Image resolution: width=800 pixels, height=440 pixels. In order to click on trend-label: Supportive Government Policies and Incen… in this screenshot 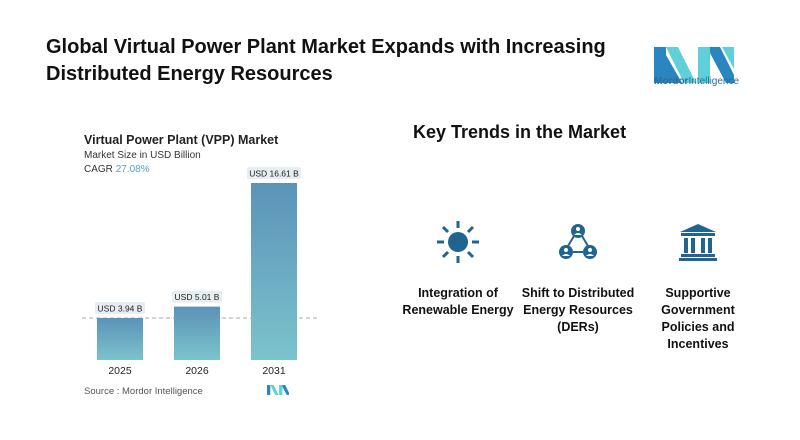, I will do `click(698, 318)`.